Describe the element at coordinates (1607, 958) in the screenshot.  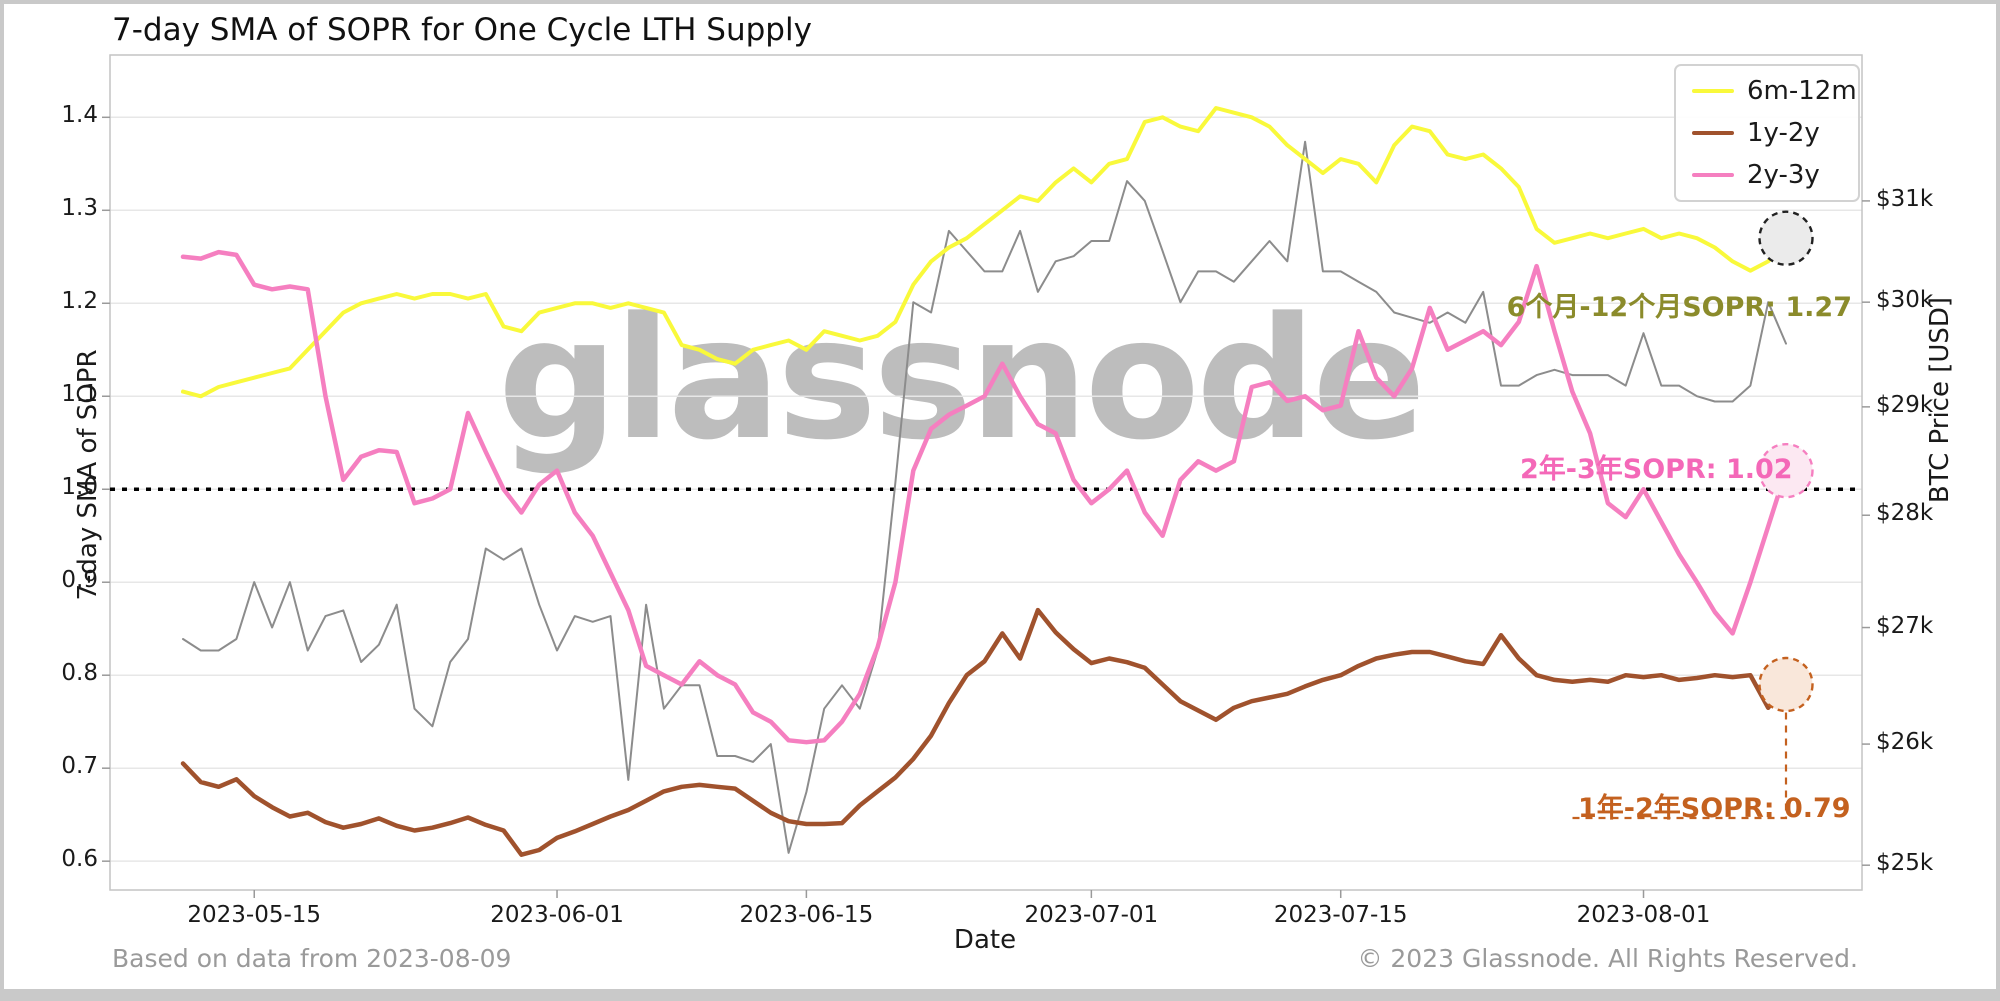
I see `footer-copyright: © 2023 Glassnode. All Rights Reserved.` at that location.